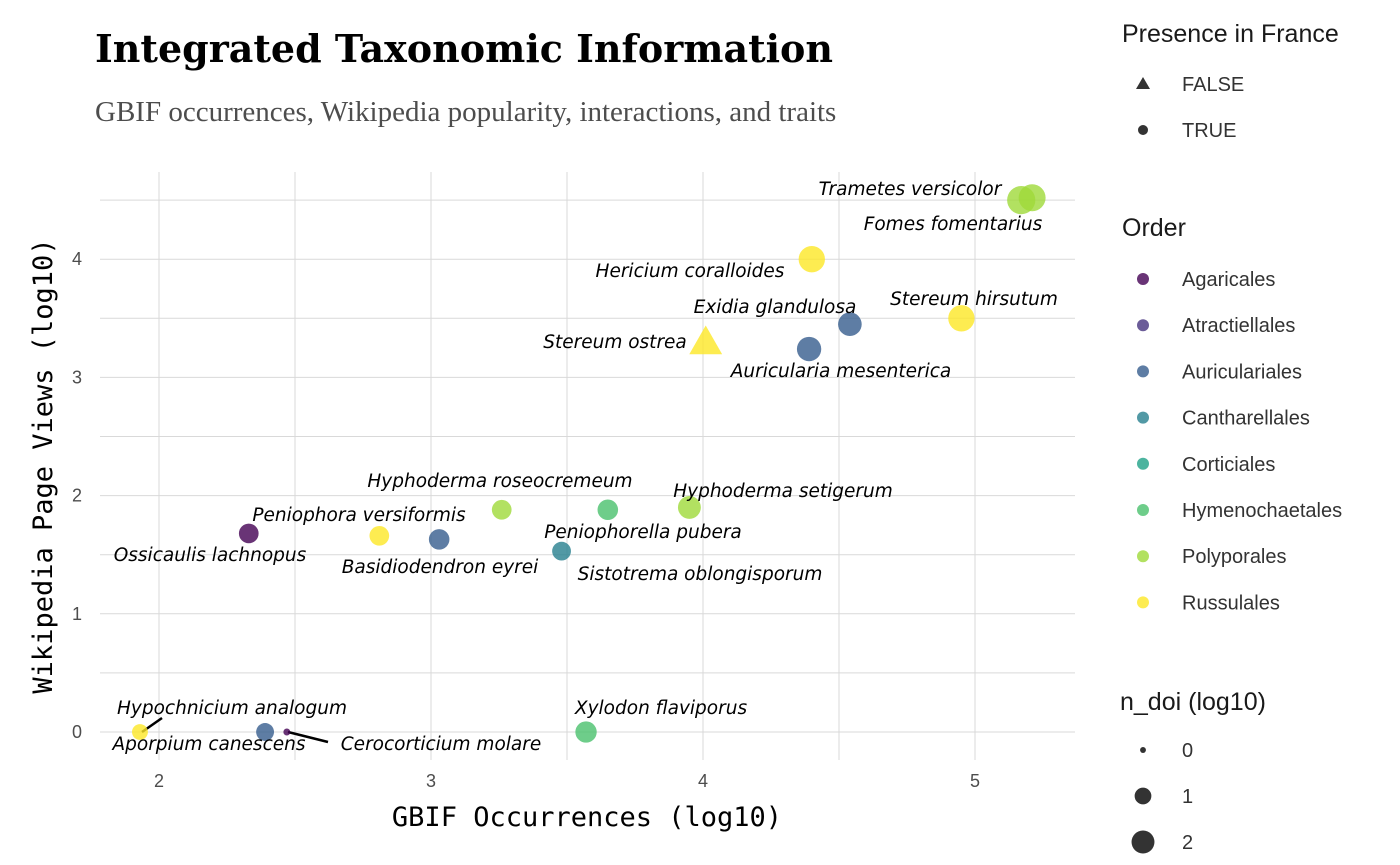  What do you see at coordinates (308, 737) in the screenshot?
I see `label-segment` at bounding box center [308, 737].